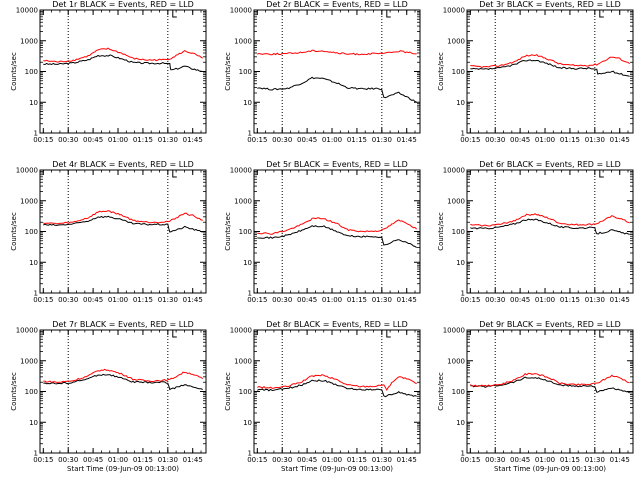 The height and width of the screenshot is (480, 640). Describe the element at coordinates (337, 324) in the screenshot. I see `panel-title: Det 8r BLACK = Events, RED = LLD` at that location.